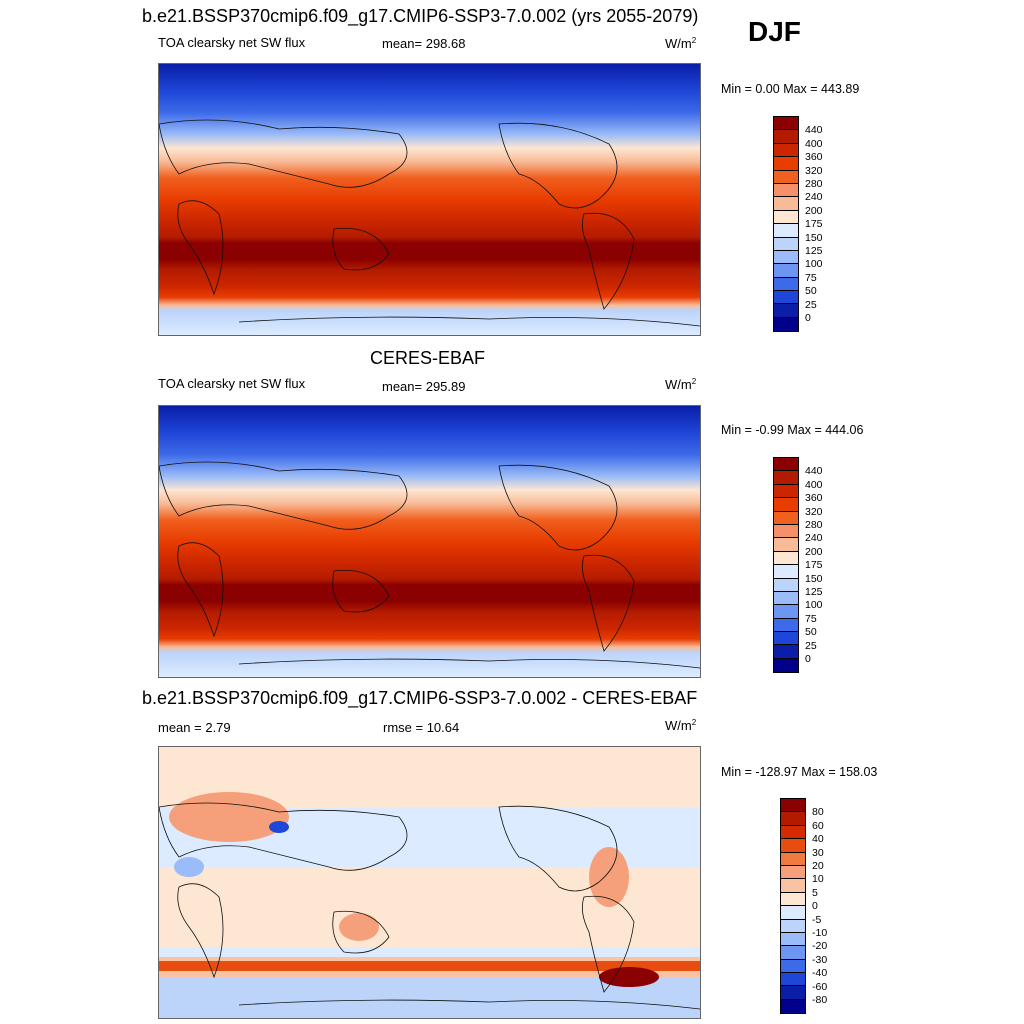  What do you see at coordinates (428, 358) in the screenshot?
I see `panel2-title: CERES-EBAF` at bounding box center [428, 358].